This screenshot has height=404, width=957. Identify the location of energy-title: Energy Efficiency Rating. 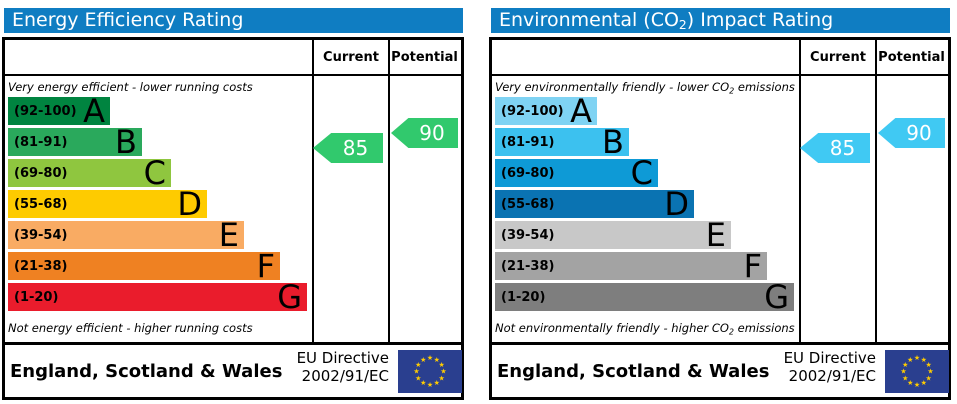
(128, 20).